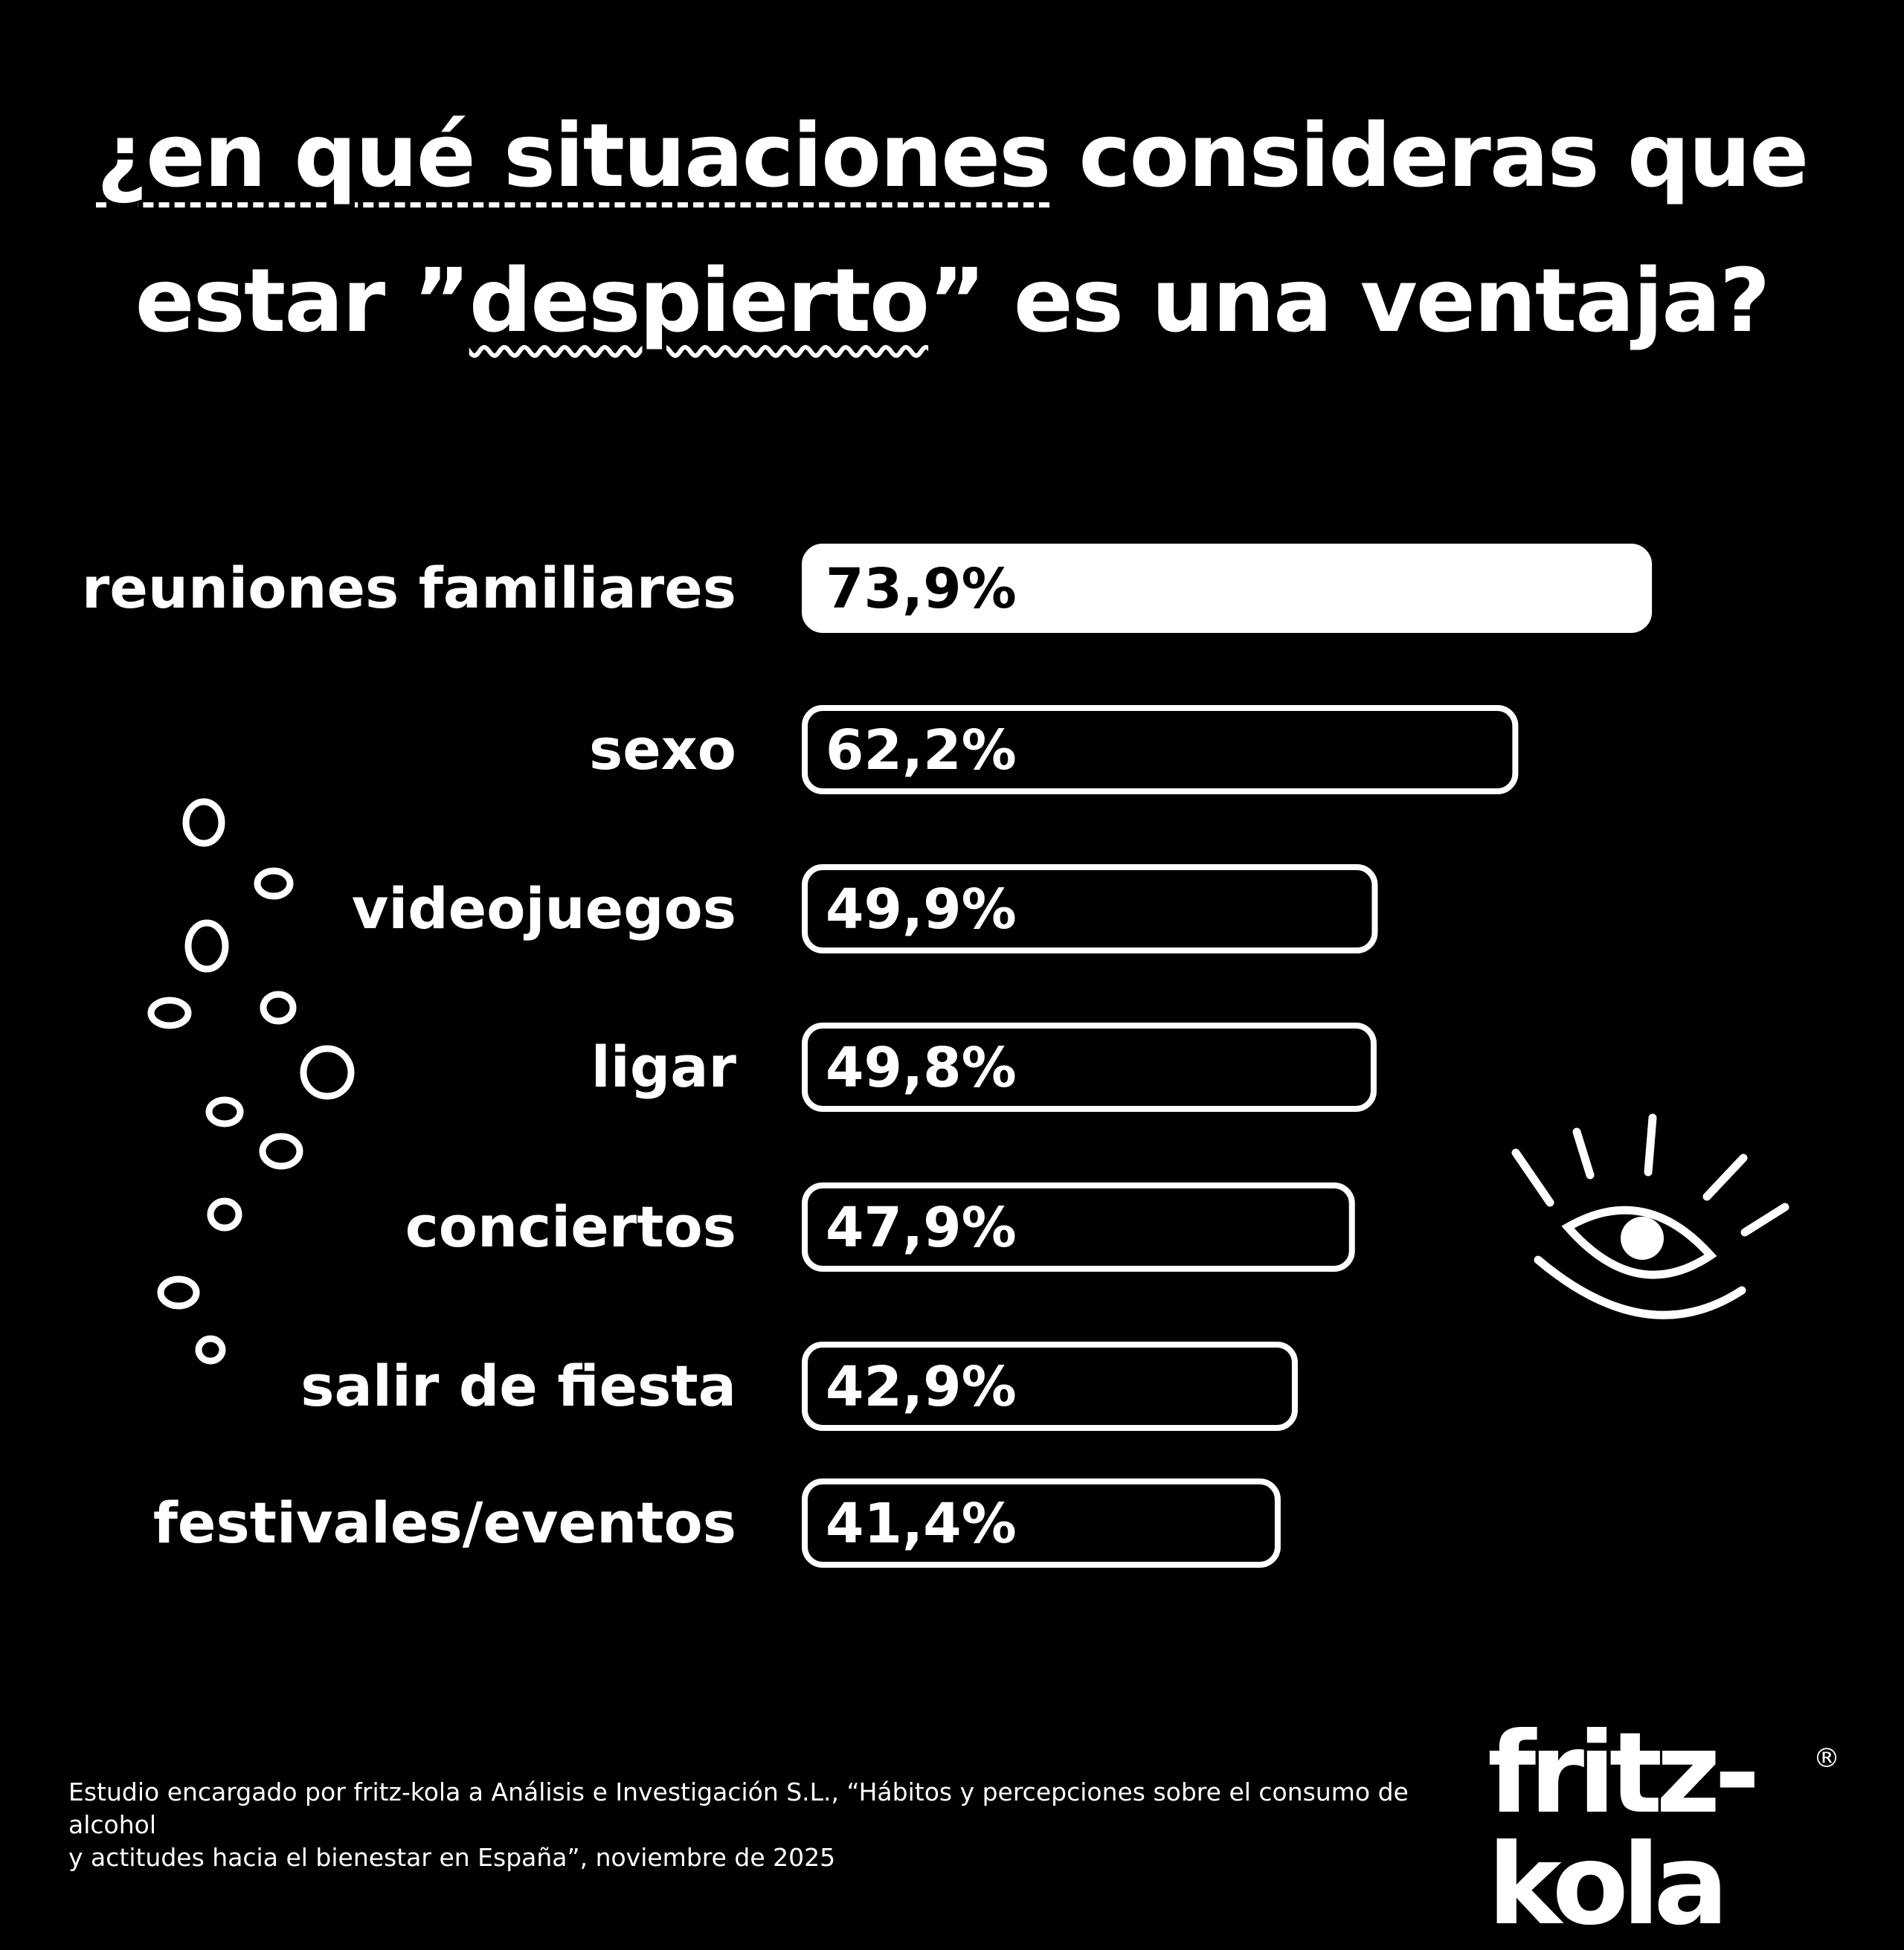  What do you see at coordinates (922, 589) in the screenshot?
I see `value-label-0: 73,9%` at bounding box center [922, 589].